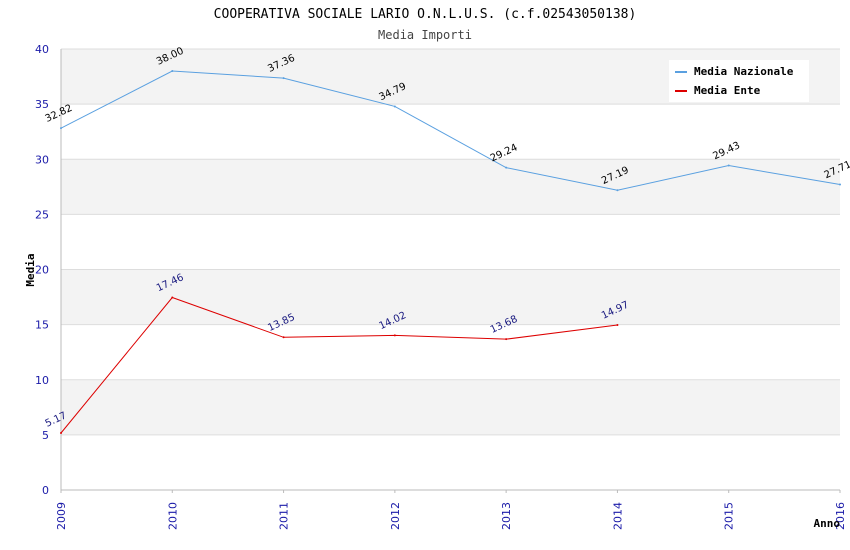 This screenshot has width=850, height=550. I want to click on legend-box, so click(739, 81).